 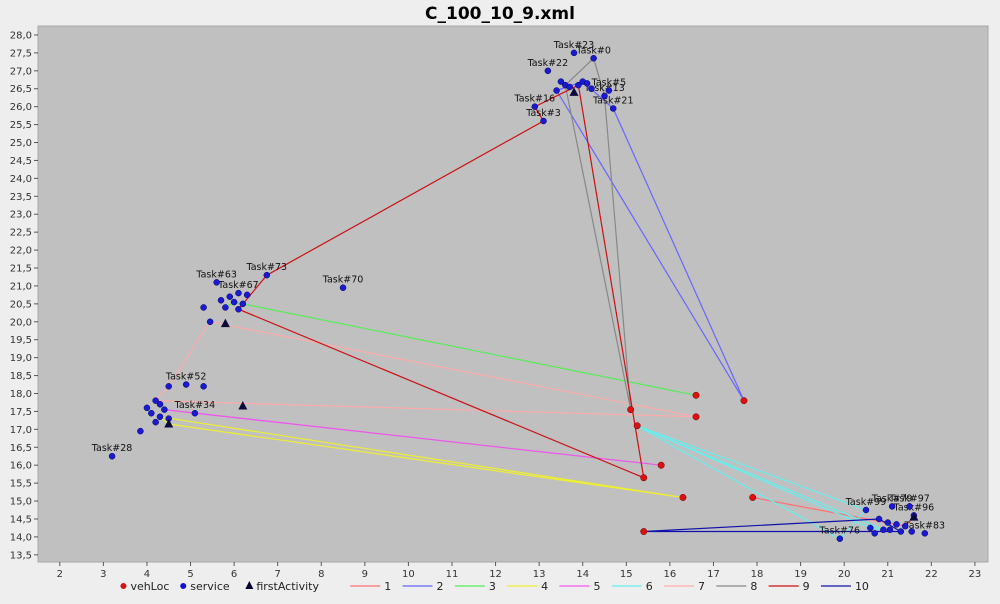 What do you see at coordinates (21, 179) in the screenshot?
I see `y-tick-label: 24,0` at bounding box center [21, 179].